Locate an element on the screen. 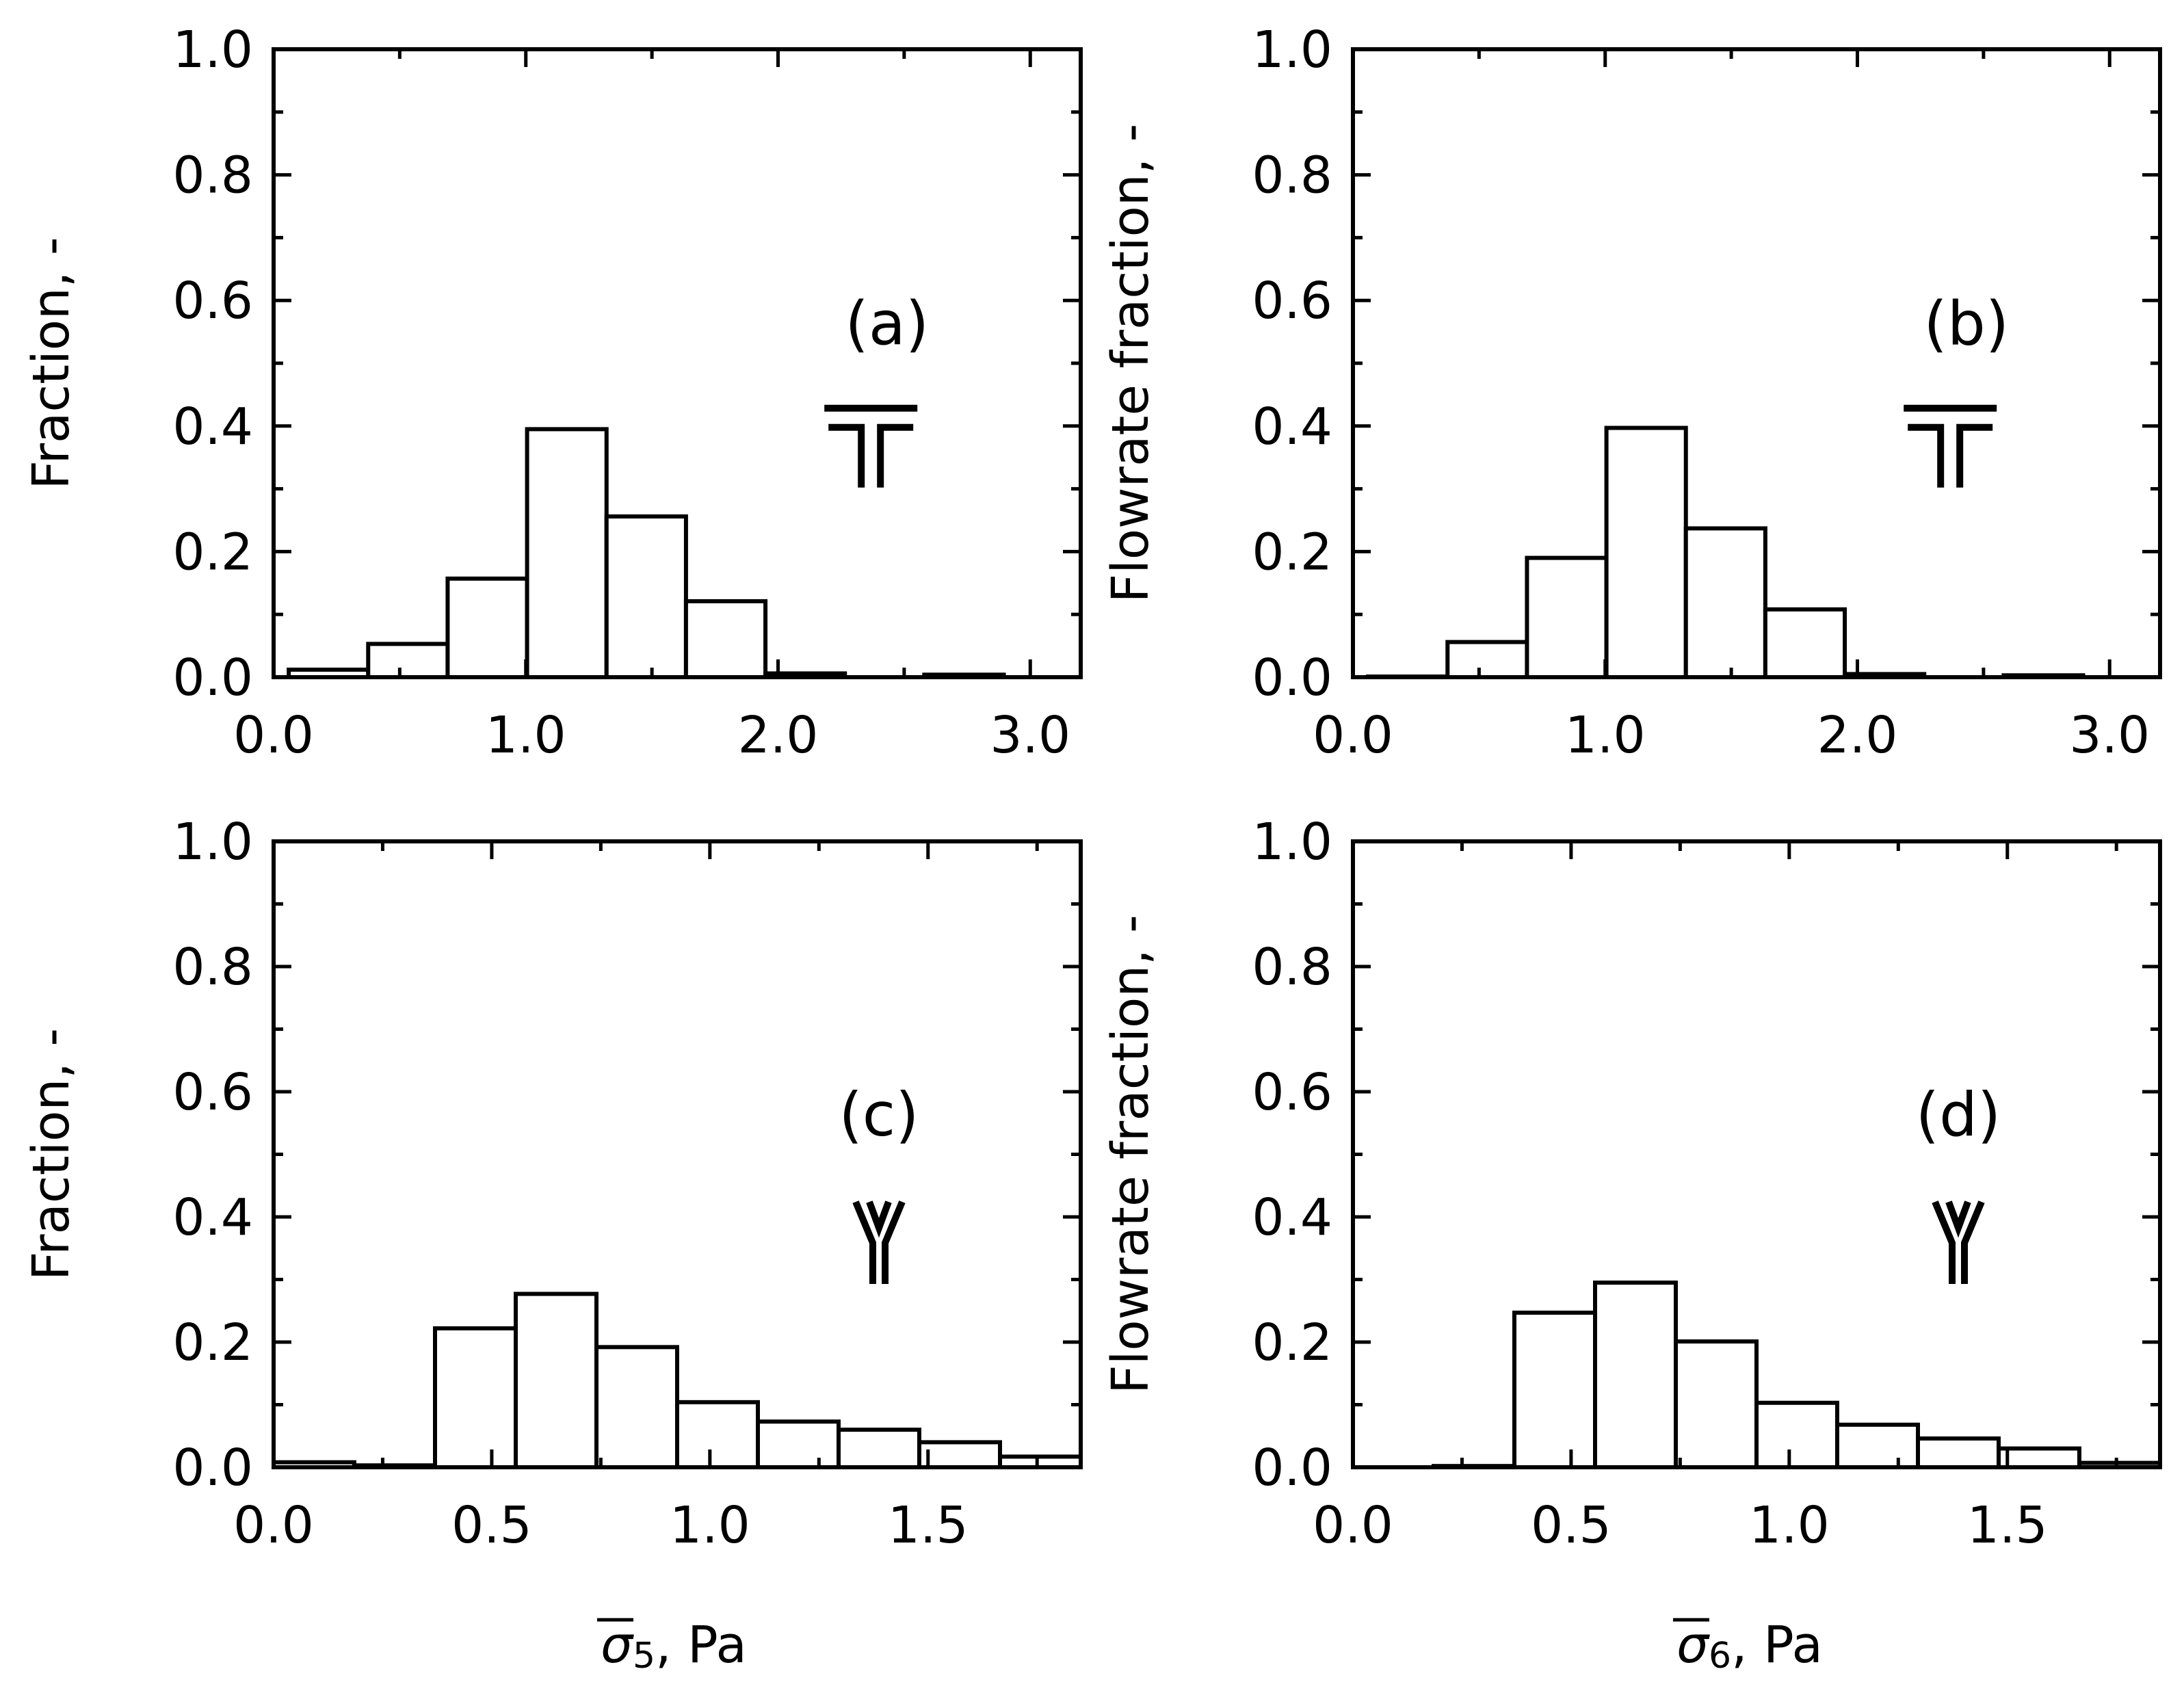 This screenshot has height=1693, width=2184. panel-label: (d) is located at coordinates (1958, 1114).